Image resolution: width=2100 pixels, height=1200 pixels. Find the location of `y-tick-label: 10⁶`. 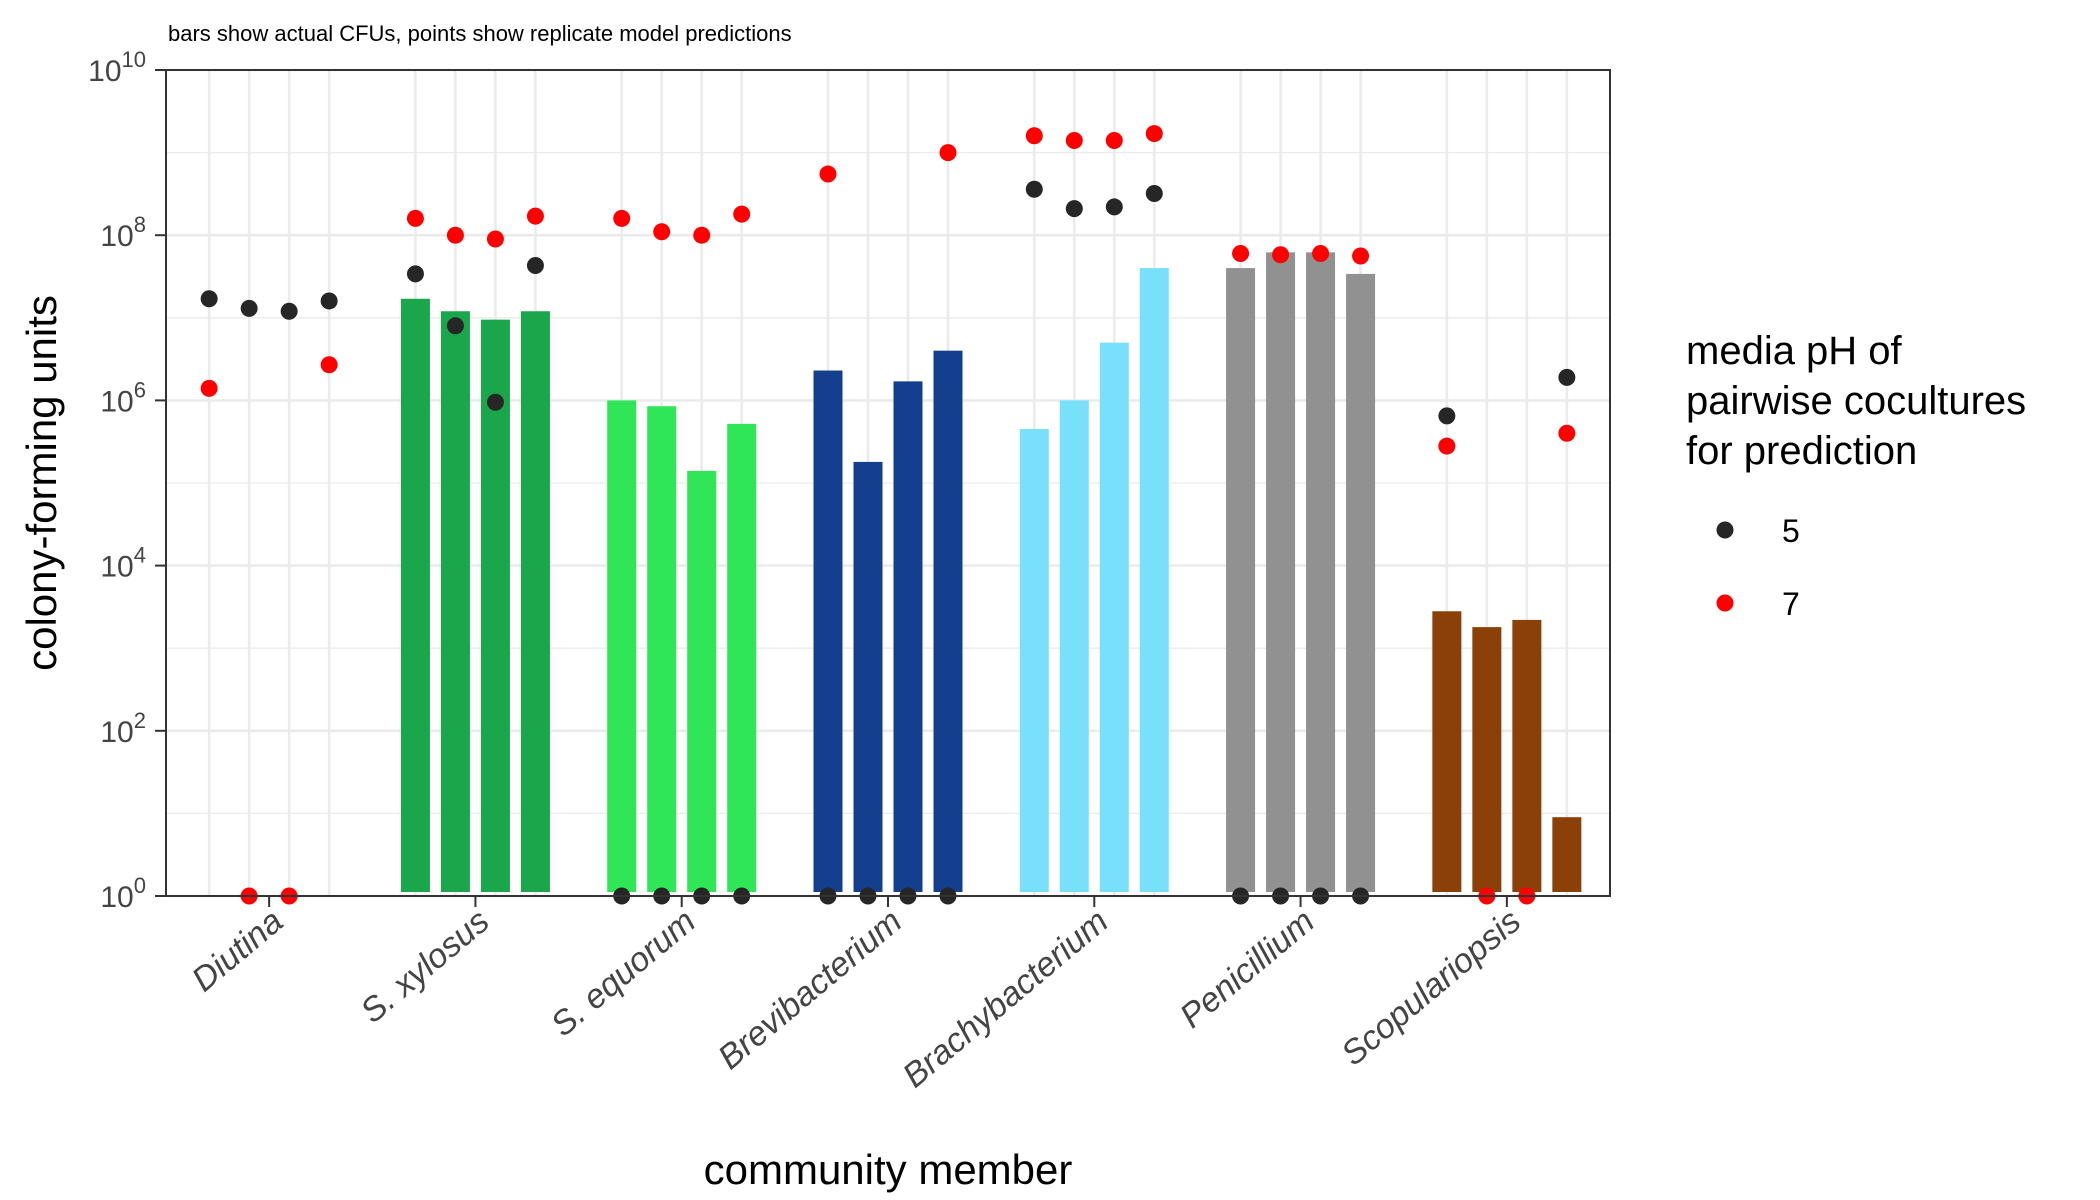

y-tick-label: 10⁶ is located at coordinates (123, 397).